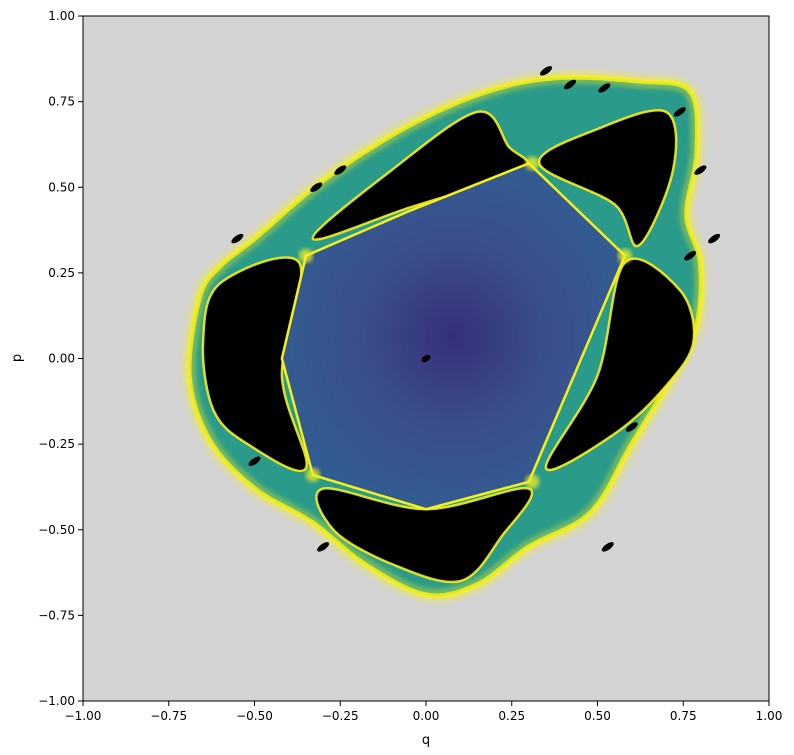  I want to click on center-fixed-point, so click(426, 358).